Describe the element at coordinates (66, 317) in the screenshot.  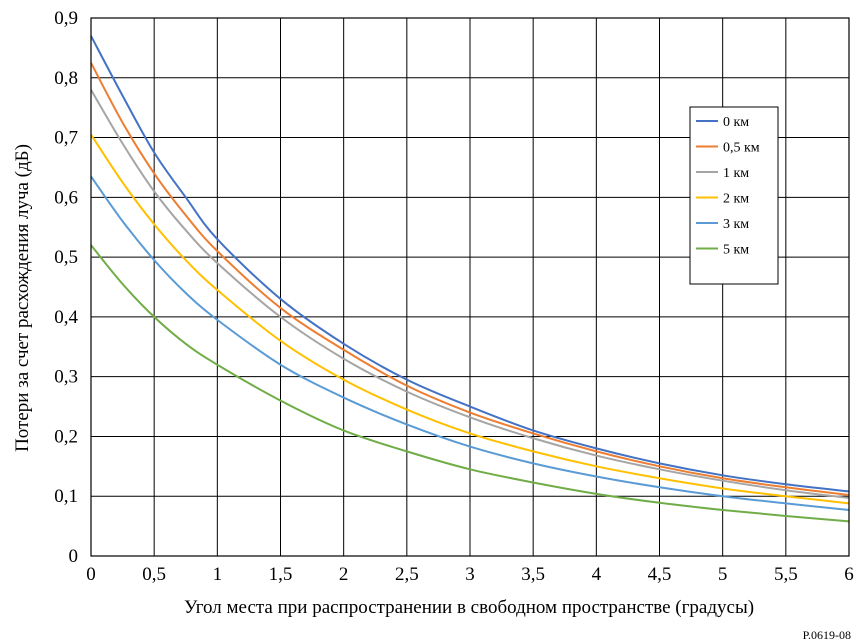
I see `y-tick-label: 0,4` at that location.